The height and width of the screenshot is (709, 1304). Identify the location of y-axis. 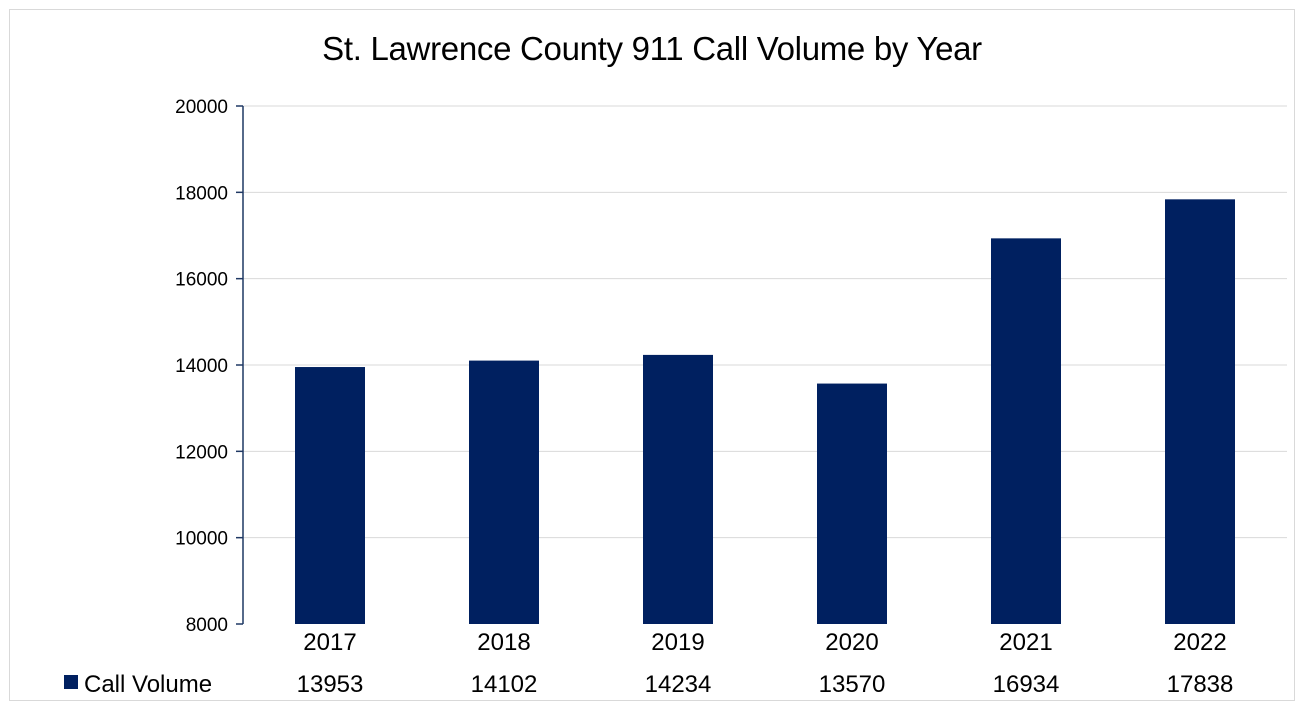
(240, 365).